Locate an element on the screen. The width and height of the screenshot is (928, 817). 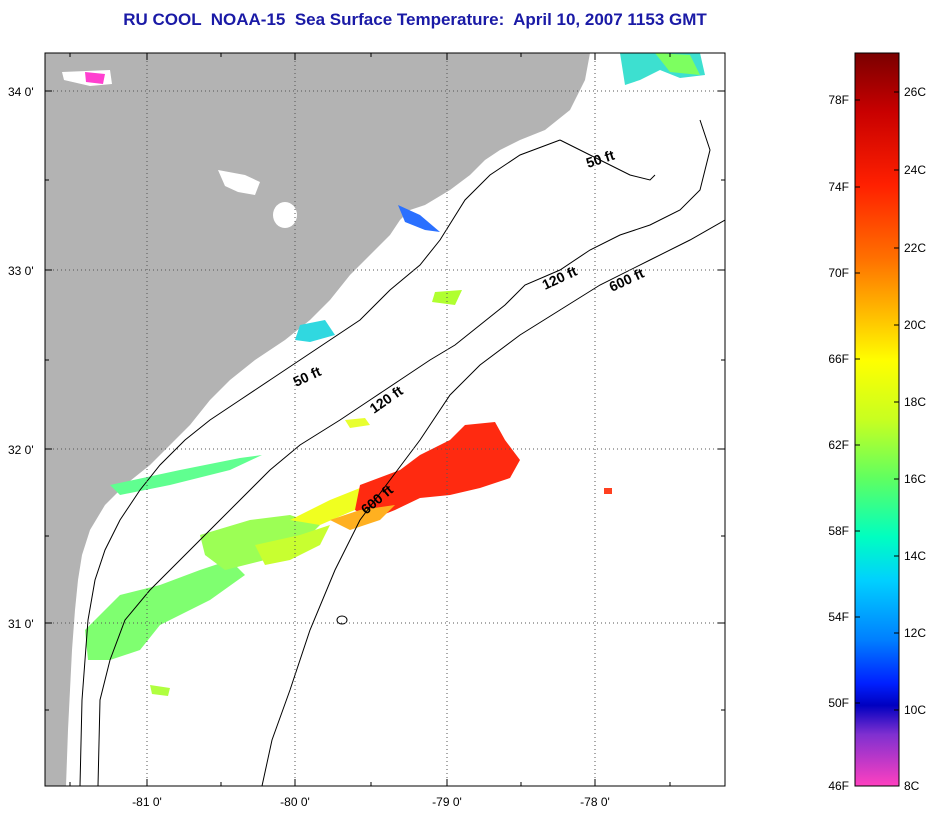
colorbar-c-label: 10C is located at coordinates (915, 710).